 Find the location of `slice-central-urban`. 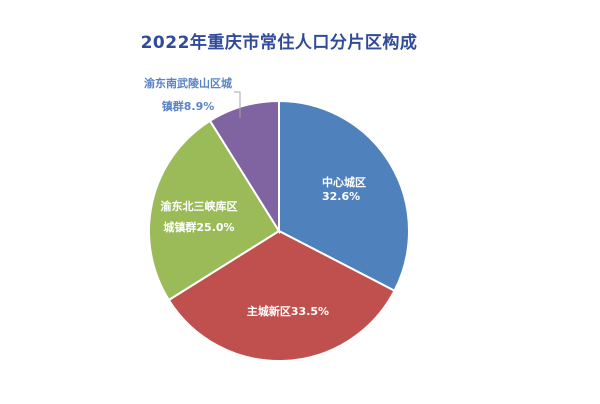

slice-central-urban is located at coordinates (344, 196).